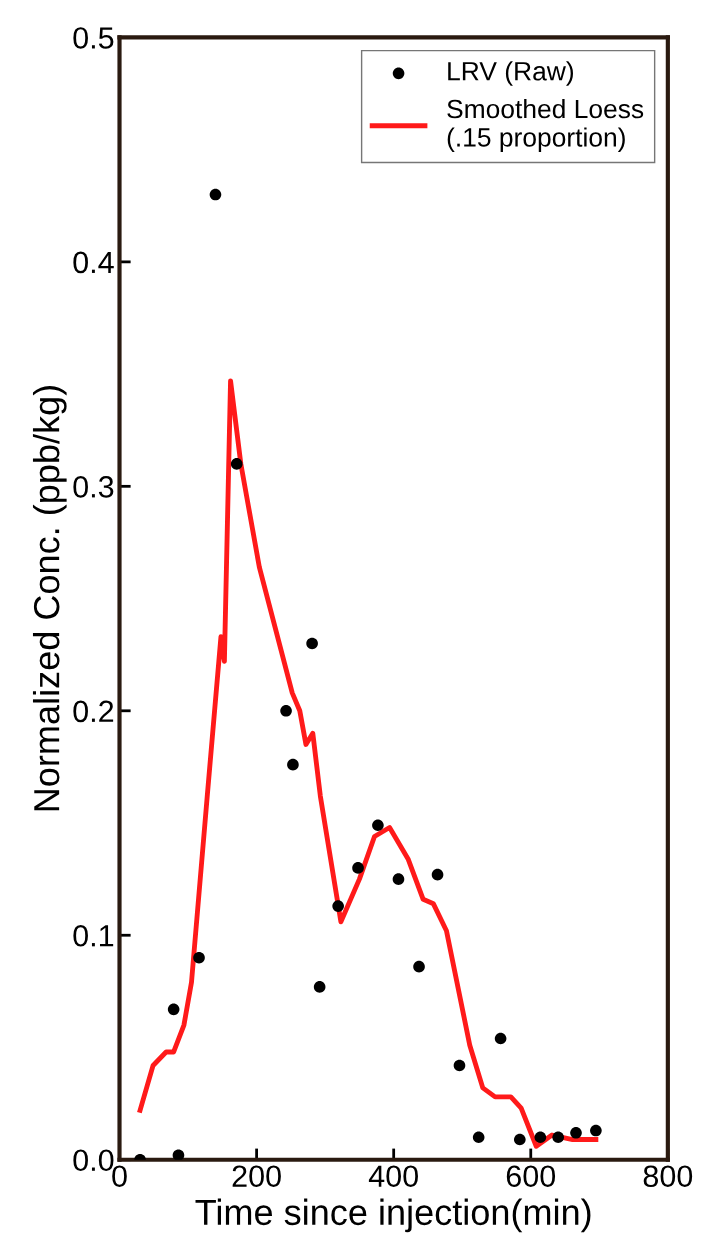 This screenshot has width=703, height=1247. What do you see at coordinates (668, 1176) in the screenshot?
I see `x-tick-label: 800` at bounding box center [668, 1176].